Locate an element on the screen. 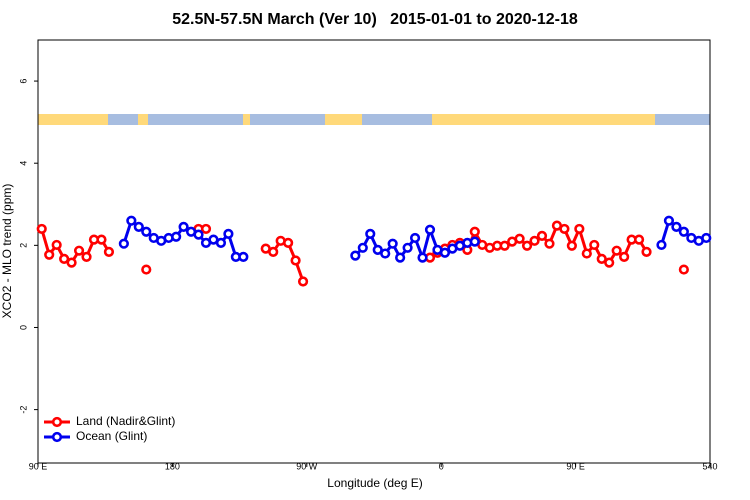 Image resolution: width=750 pixels, height=500 pixels. legend-label: Land (Nadir&Glint) is located at coordinates (125, 421).